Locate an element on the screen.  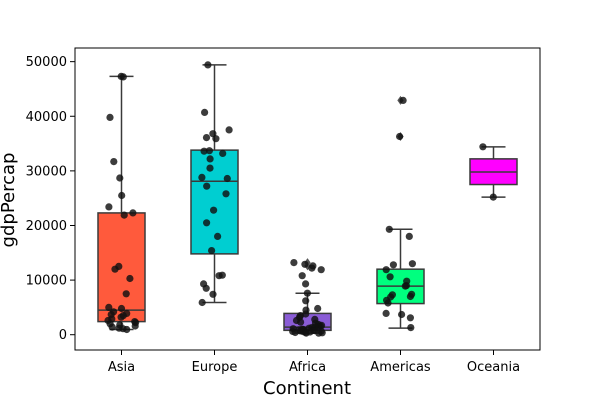
box-europe is located at coordinates (214, 184).